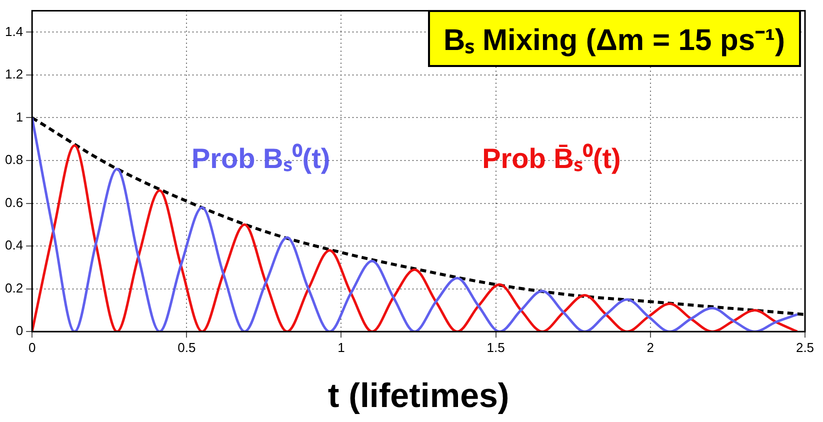 The width and height of the screenshot is (823, 422). I want to click on y-tick-label: 0.4, so click(14, 245).